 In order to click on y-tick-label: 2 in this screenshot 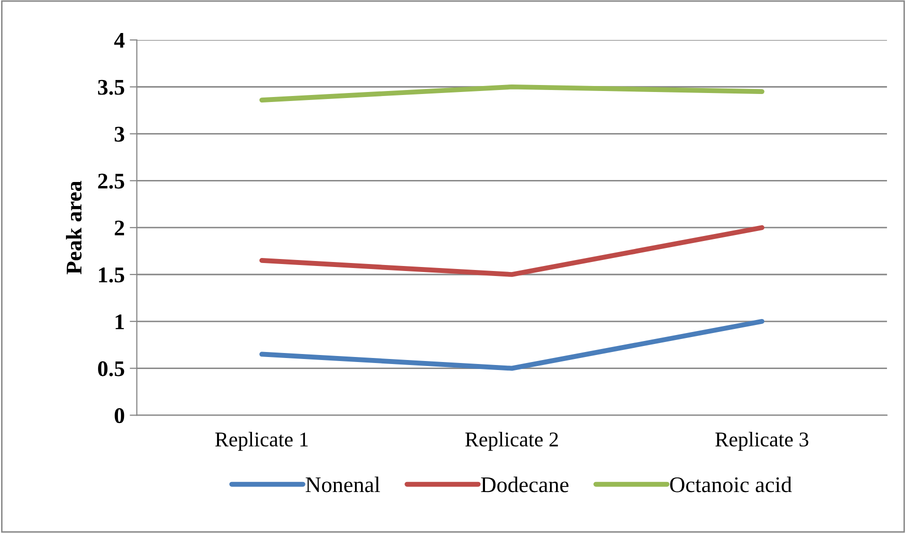, I will do `click(119, 228)`.